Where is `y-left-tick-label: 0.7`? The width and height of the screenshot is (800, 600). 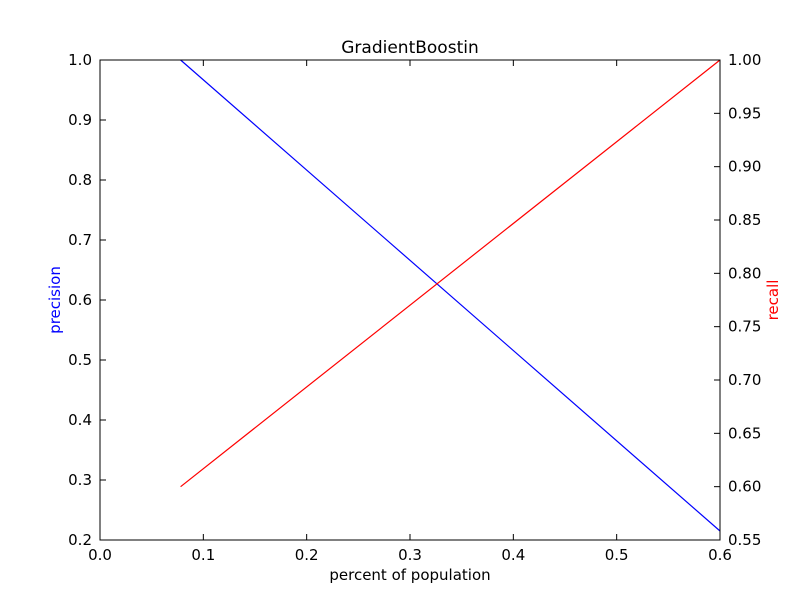
y-left-tick-label: 0.7 is located at coordinates (80, 240).